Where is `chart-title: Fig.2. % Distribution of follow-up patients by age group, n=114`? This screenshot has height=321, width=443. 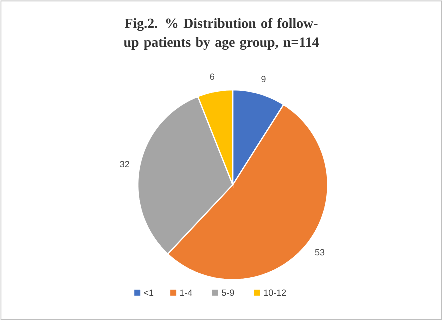 chart-title: Fig.2. % Distribution of follow-up patients by age group, n=114 is located at coordinates (221, 34).